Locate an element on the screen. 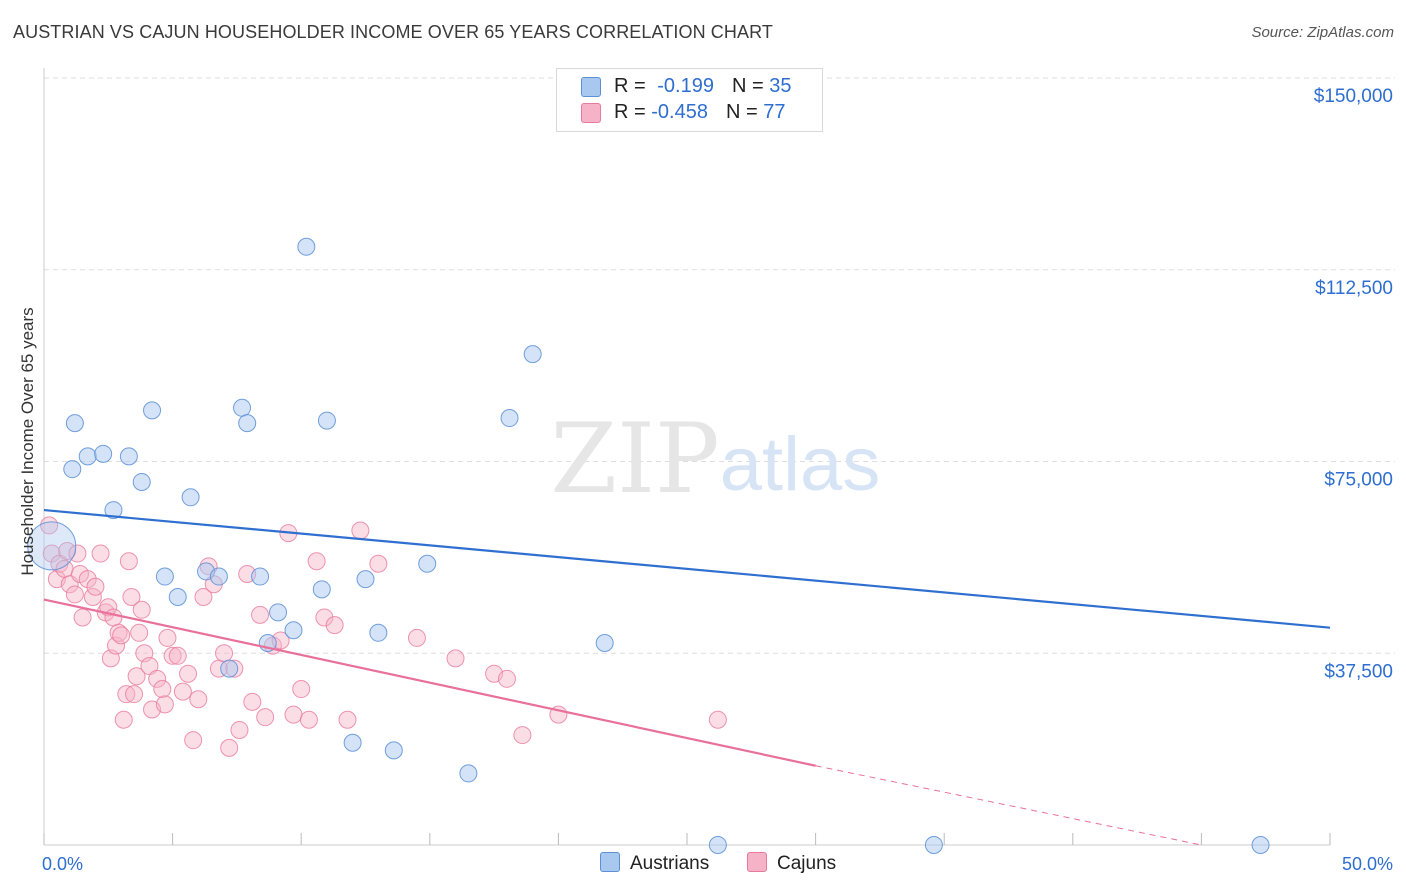  series-cajuns is located at coordinates (383, 636).